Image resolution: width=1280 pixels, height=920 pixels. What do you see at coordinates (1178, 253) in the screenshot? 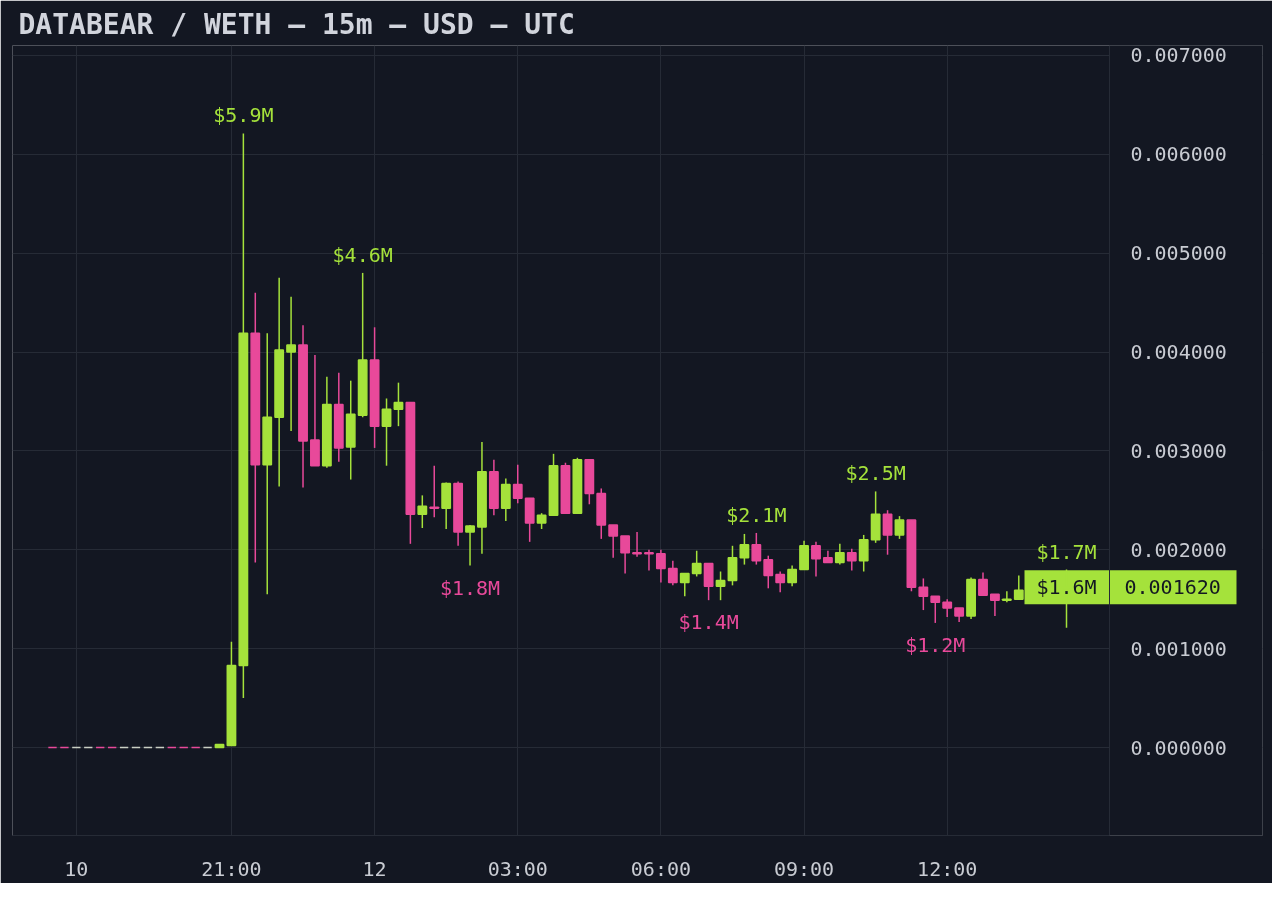
I see `y-tick-label: 0.005000` at bounding box center [1178, 253].